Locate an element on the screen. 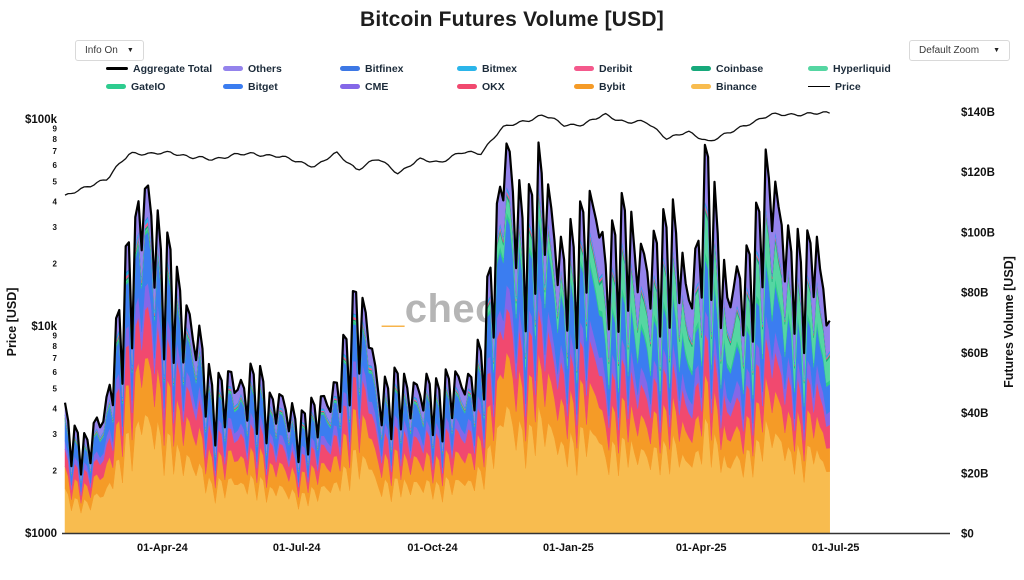 Image resolution: width=1024 pixels, height=580 pixels. volume-axis-tick-label: $60B is located at coordinates (975, 354).